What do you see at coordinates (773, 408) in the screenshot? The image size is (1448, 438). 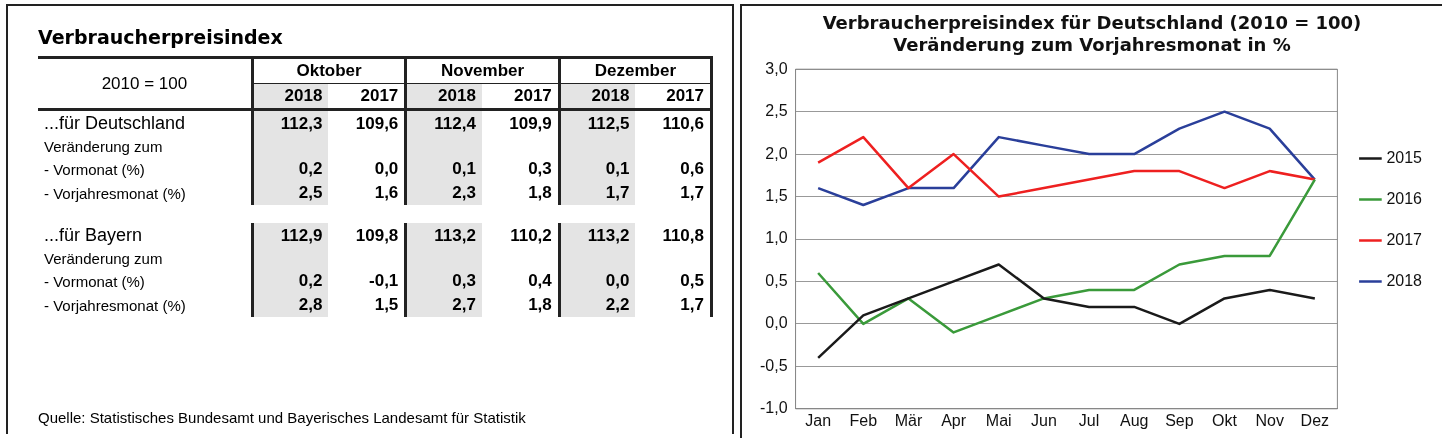 I see `y-tick-label: -1,0` at bounding box center [773, 408].